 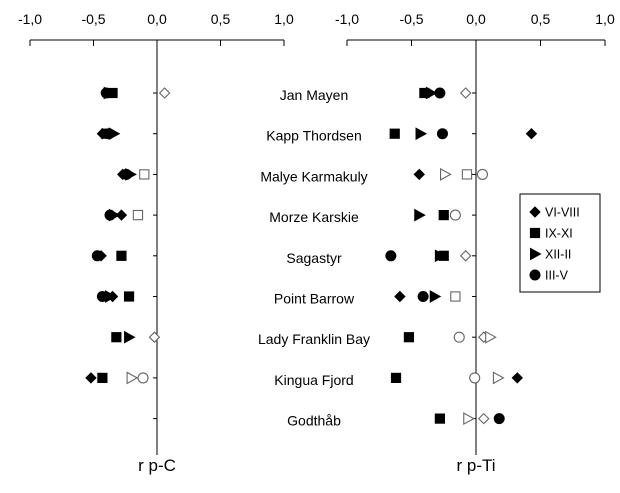 What do you see at coordinates (157, 465) in the screenshot?
I see `axis-title-r-p-c: r p-C` at bounding box center [157, 465].